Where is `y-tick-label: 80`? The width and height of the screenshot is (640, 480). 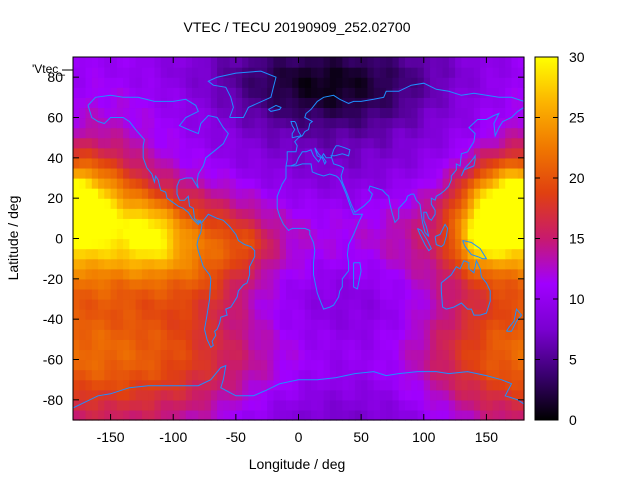 y-tick-label: 80 is located at coordinates (55, 77).